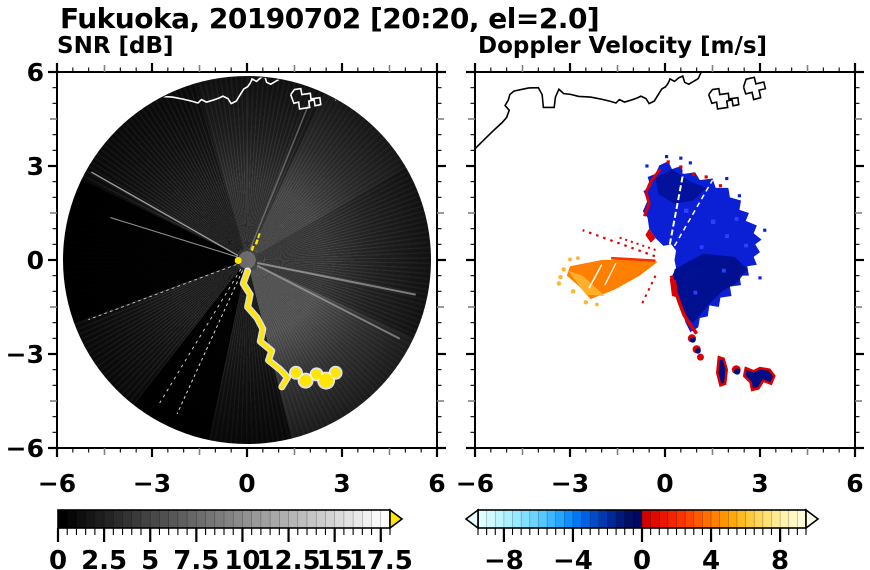 This screenshot has width=870, height=570. What do you see at coordinates (573, 558) in the screenshot?
I see `colorbar-tick-label: −4` at bounding box center [573, 558].